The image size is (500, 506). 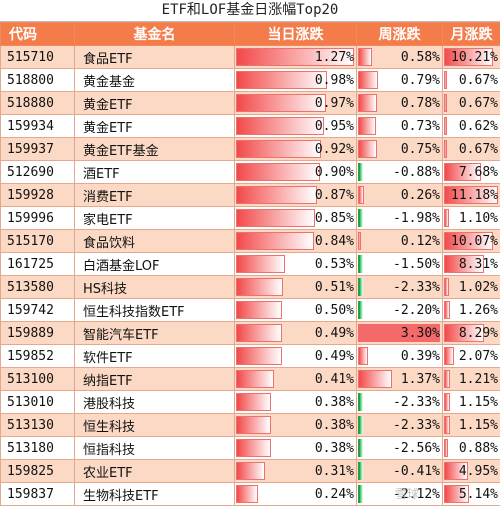 What do you see at coordinates (38, 34) in the screenshot?
I see `header-code: 代码` at bounding box center [38, 34].